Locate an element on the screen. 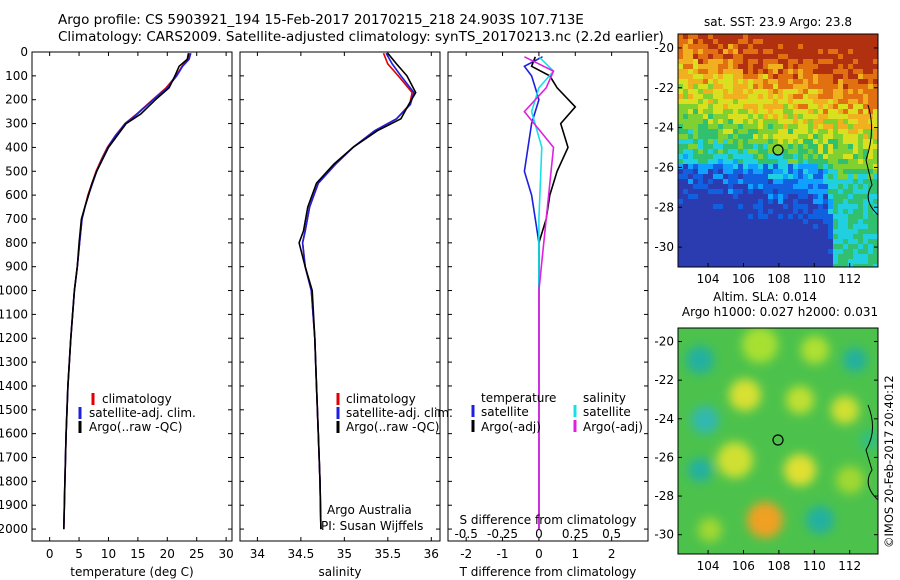  legend-label-temp-satellite: satellite is located at coordinates (505, 412).